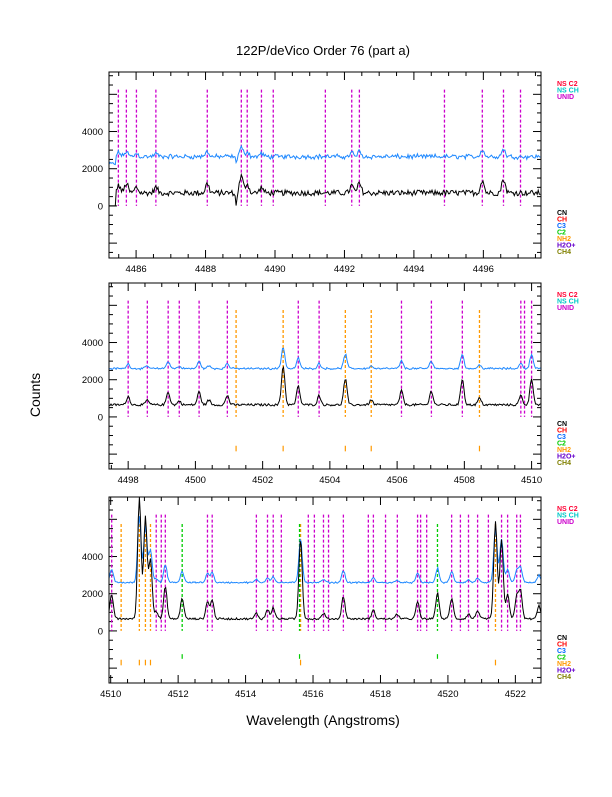 The height and width of the screenshot is (797, 612). What do you see at coordinates (178, 694) in the screenshot?
I see `x-tick-label: 4512` at bounding box center [178, 694].